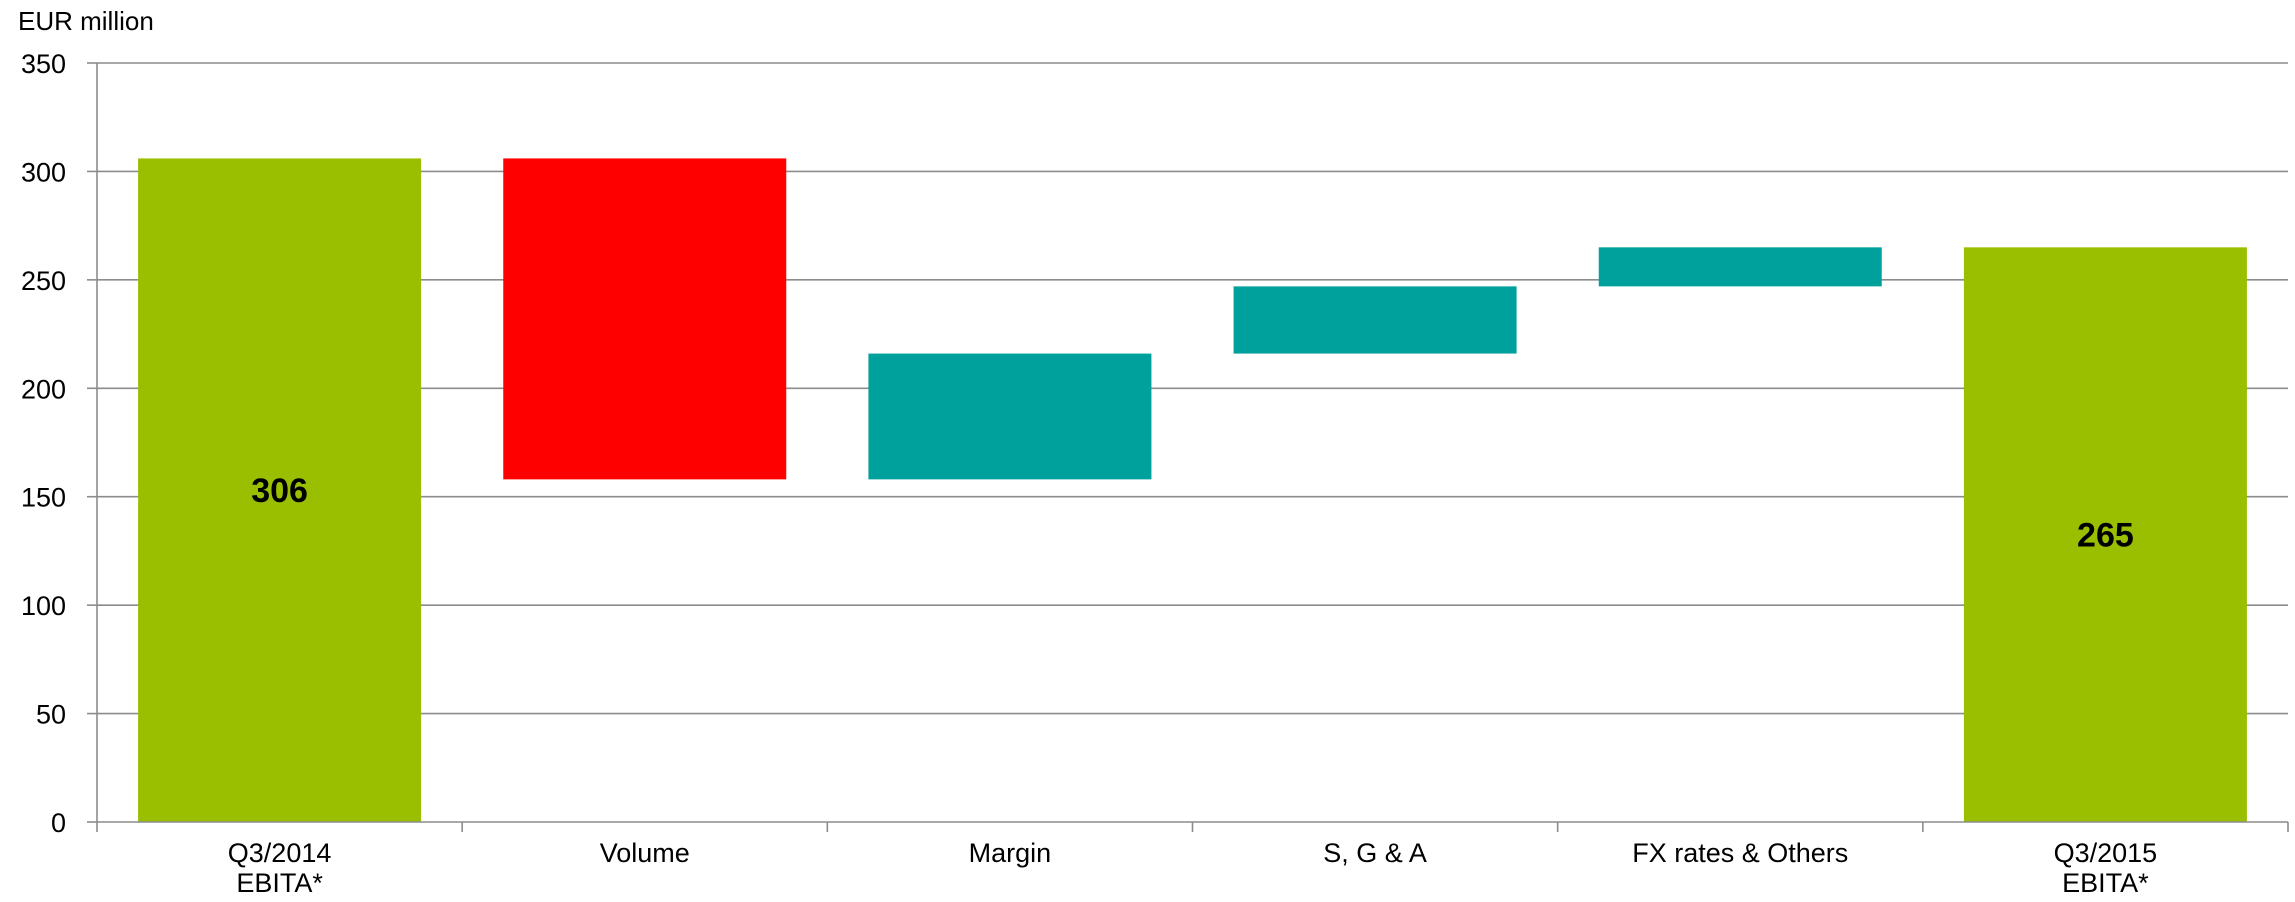 This screenshot has height=902, width=2295. What do you see at coordinates (1740, 853) in the screenshot?
I see `x-tick-label: FX rates & Others` at bounding box center [1740, 853].